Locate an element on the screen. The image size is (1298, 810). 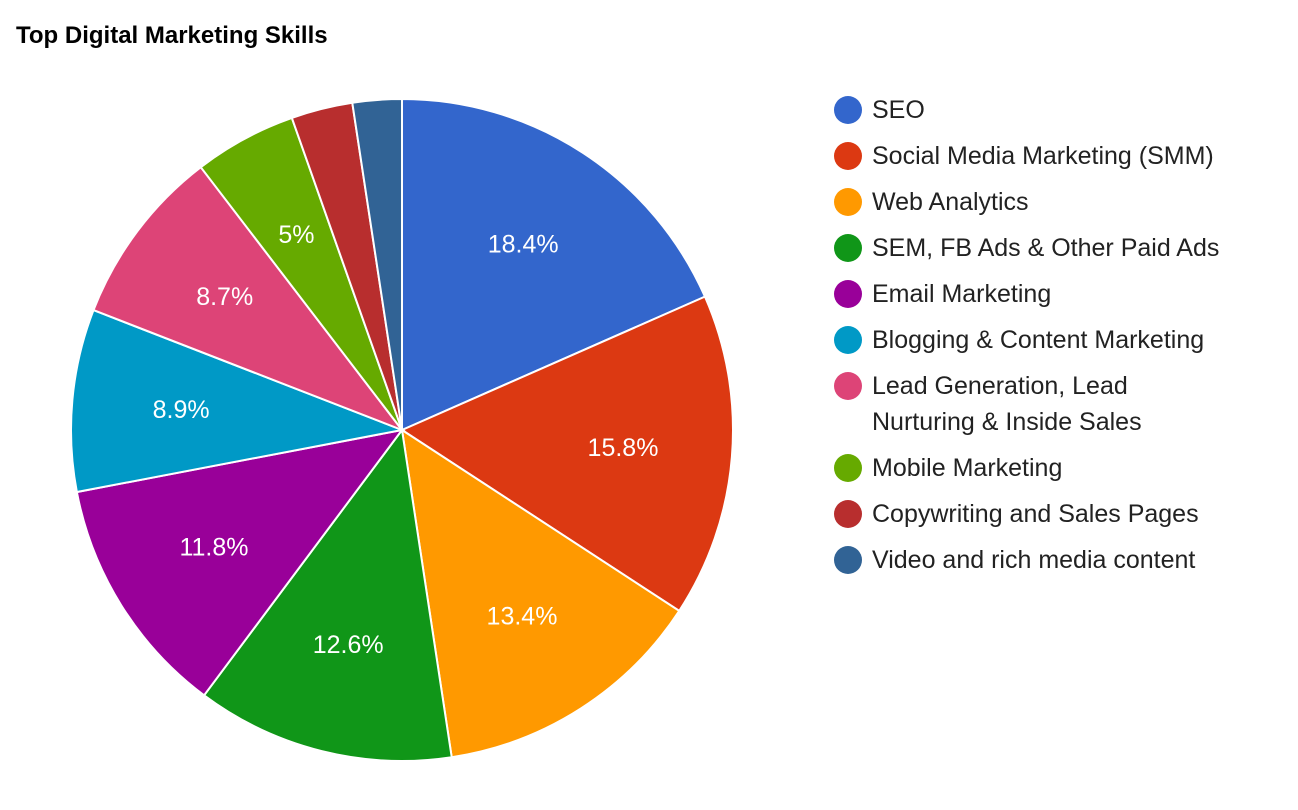
slice-label-lead-generation-lead-nurturing-and-inside-sales: 8.7% is located at coordinates (224, 297).